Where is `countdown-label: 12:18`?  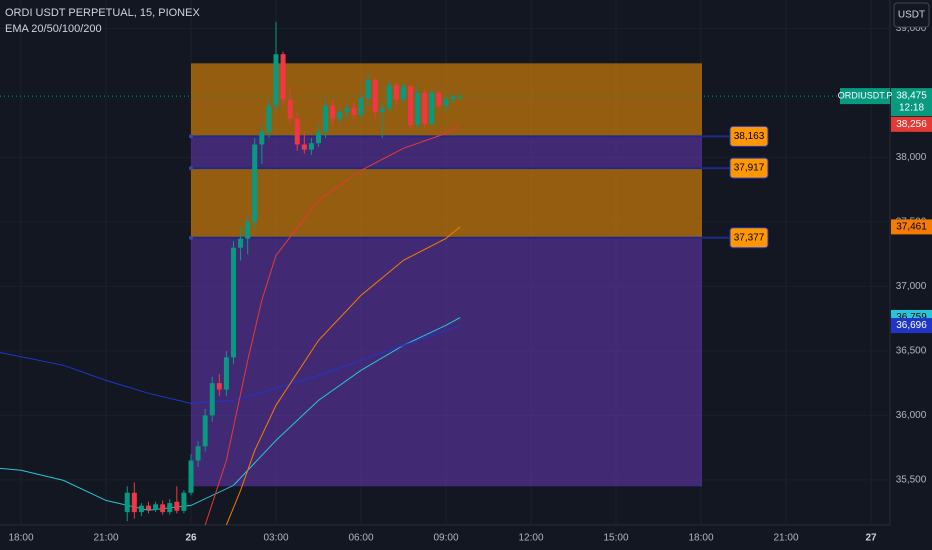 countdown-label: 12:18 is located at coordinates (911, 108).